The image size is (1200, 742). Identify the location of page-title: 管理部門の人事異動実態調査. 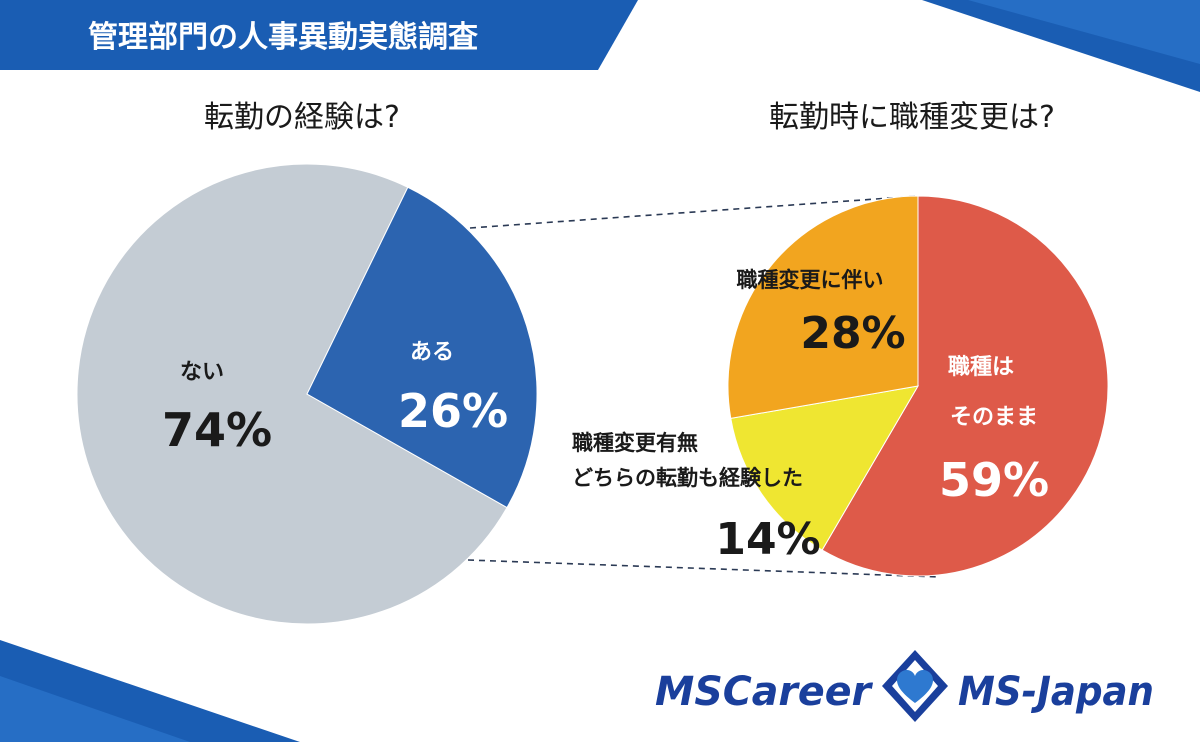
(283, 37).